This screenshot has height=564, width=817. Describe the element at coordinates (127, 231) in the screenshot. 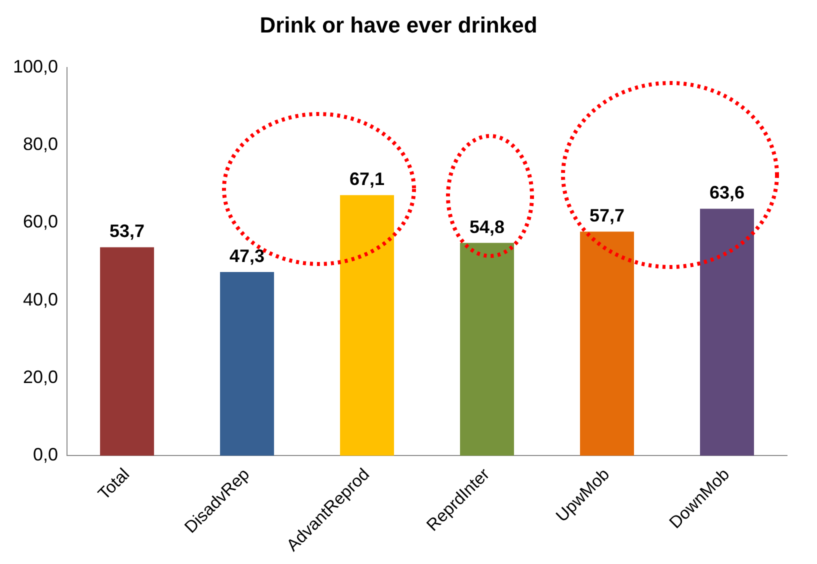

I see `data-label: 53,7` at that location.